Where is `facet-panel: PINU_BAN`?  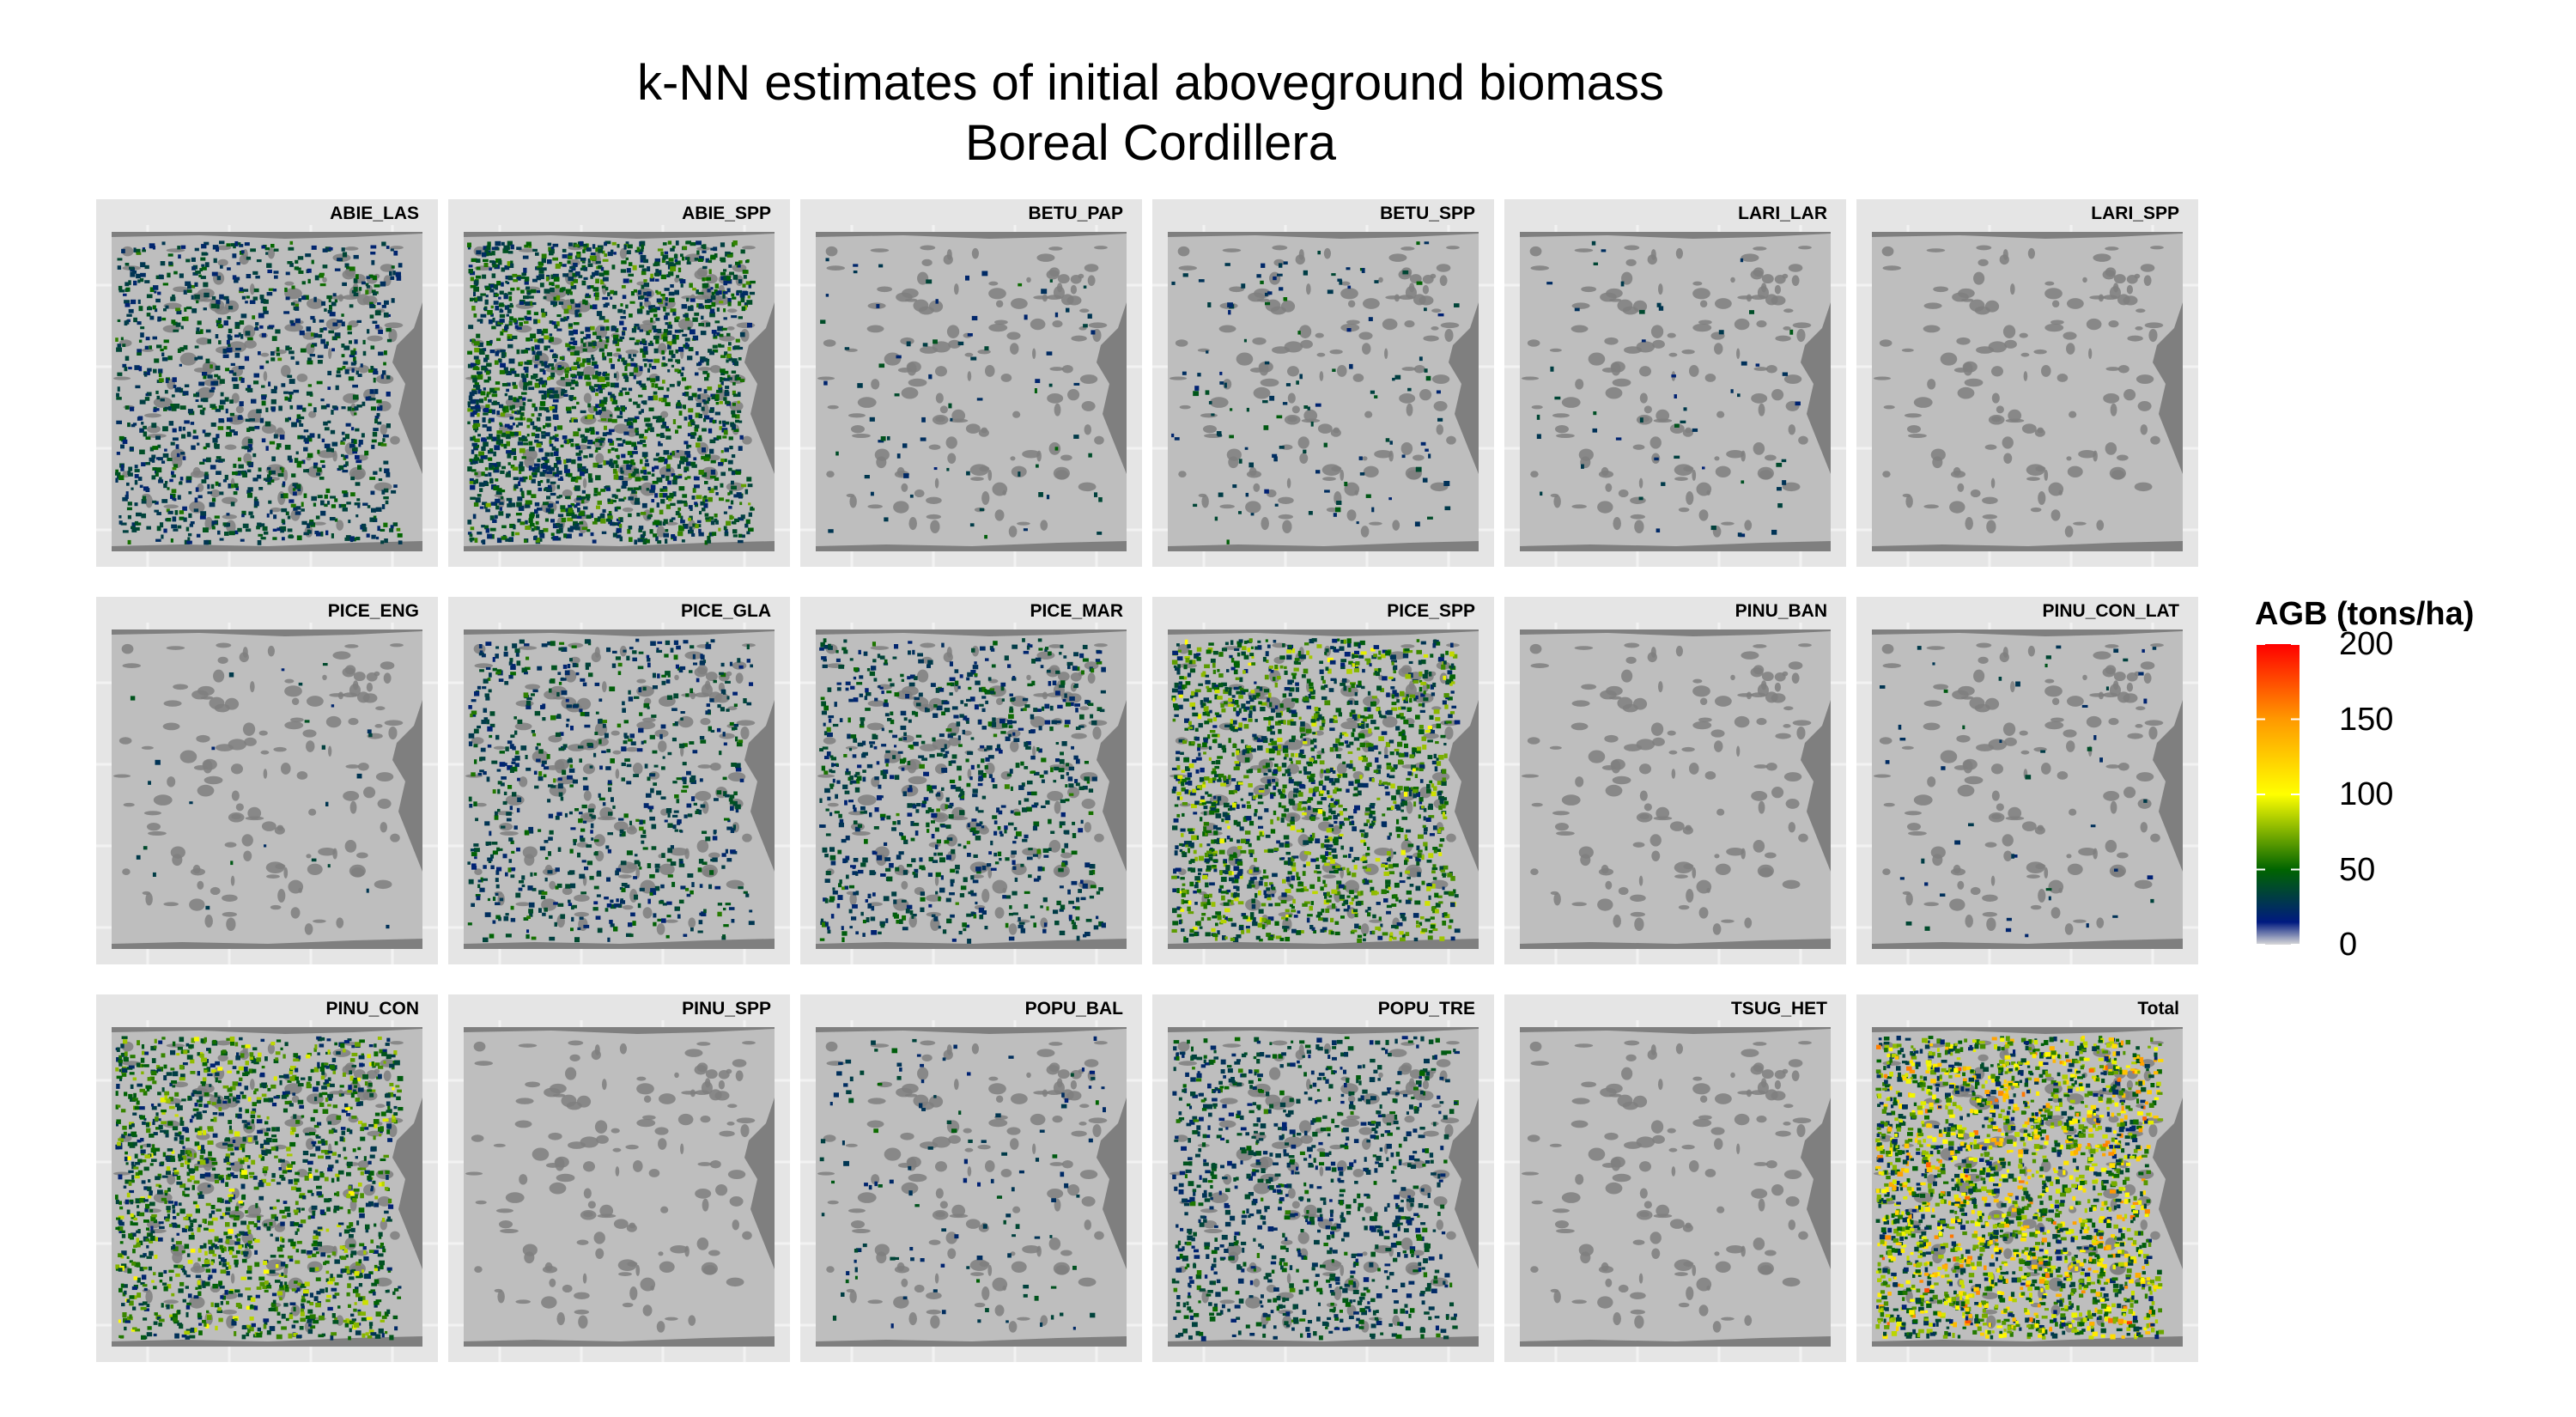
facet-panel: PINU_BAN is located at coordinates (1675, 780).